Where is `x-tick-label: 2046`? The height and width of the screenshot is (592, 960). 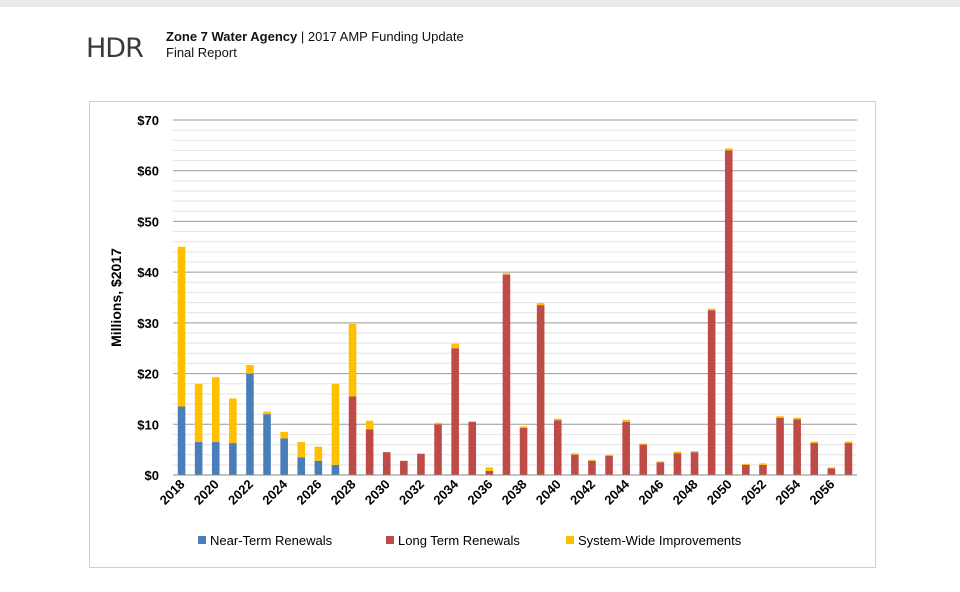 x-tick-label: 2046 is located at coordinates (650, 492).